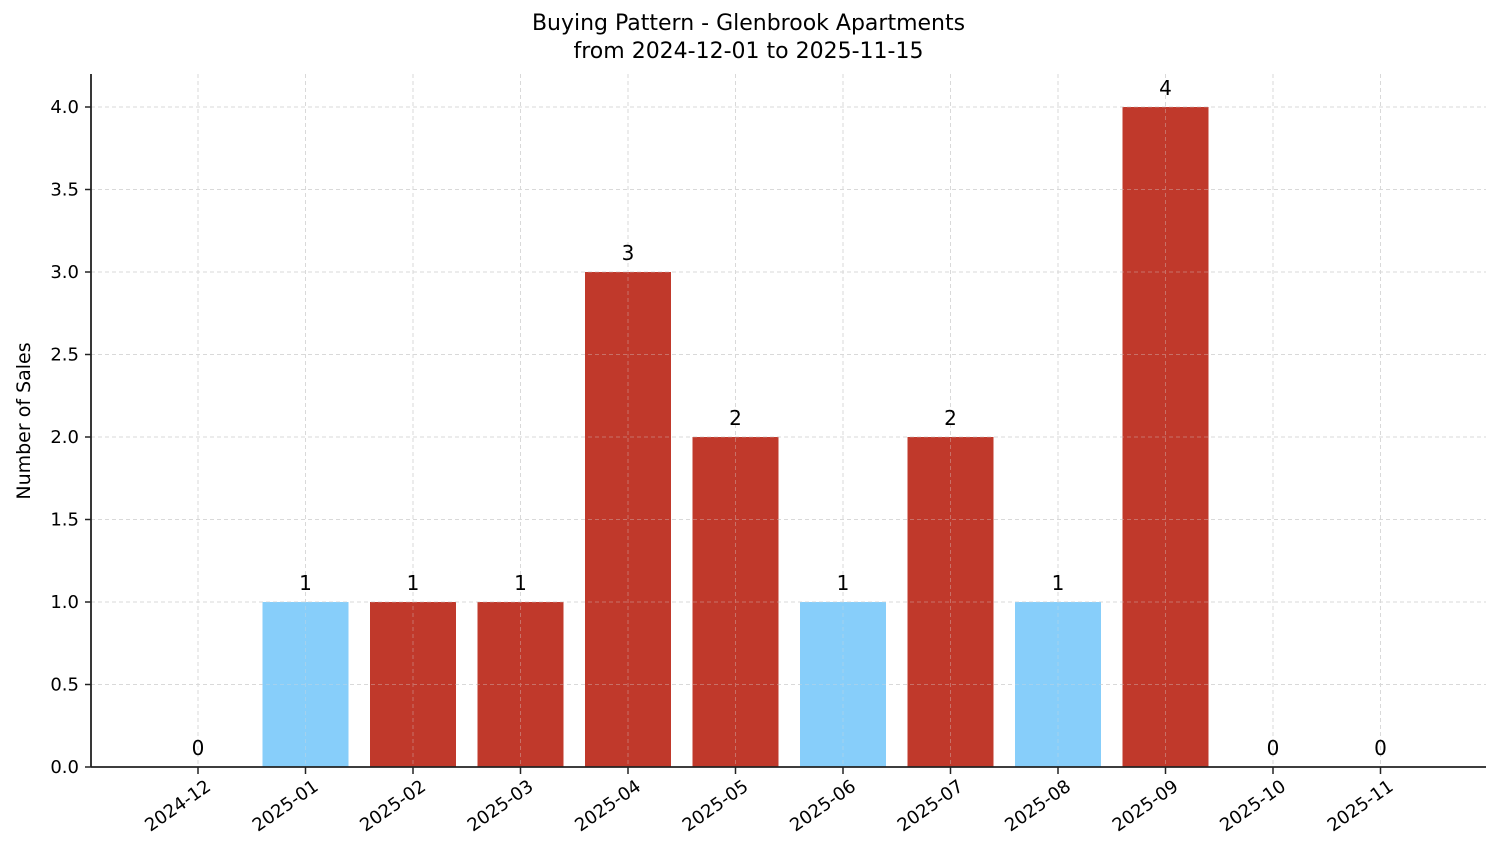  What do you see at coordinates (24, 420) in the screenshot?
I see `y-axis-label: Number of Sales` at bounding box center [24, 420].